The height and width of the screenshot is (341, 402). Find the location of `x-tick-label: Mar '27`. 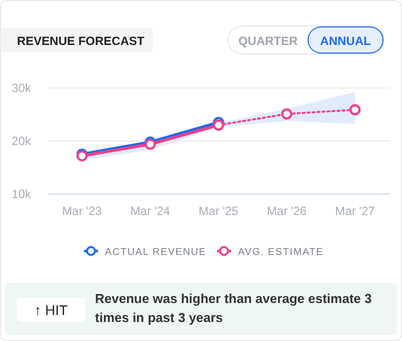

x-tick-label: Mar '27 is located at coordinates (355, 211).